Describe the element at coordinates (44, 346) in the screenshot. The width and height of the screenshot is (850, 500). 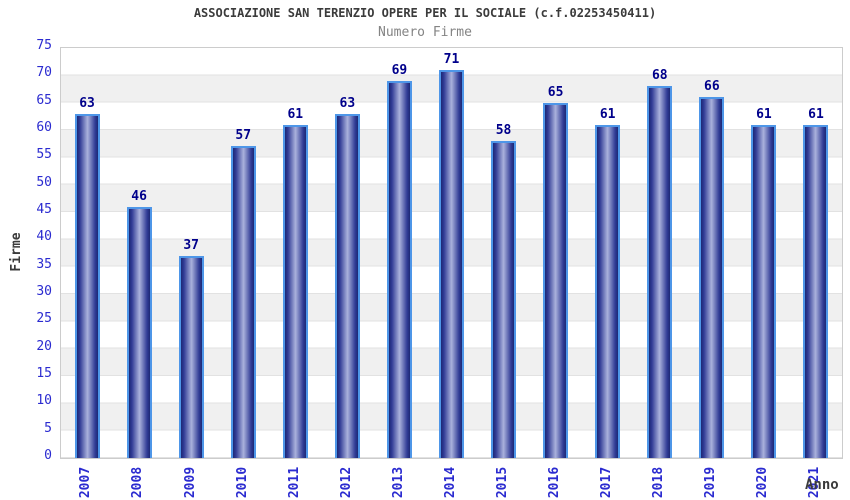
I see `y-tick-20: 20` at that location.